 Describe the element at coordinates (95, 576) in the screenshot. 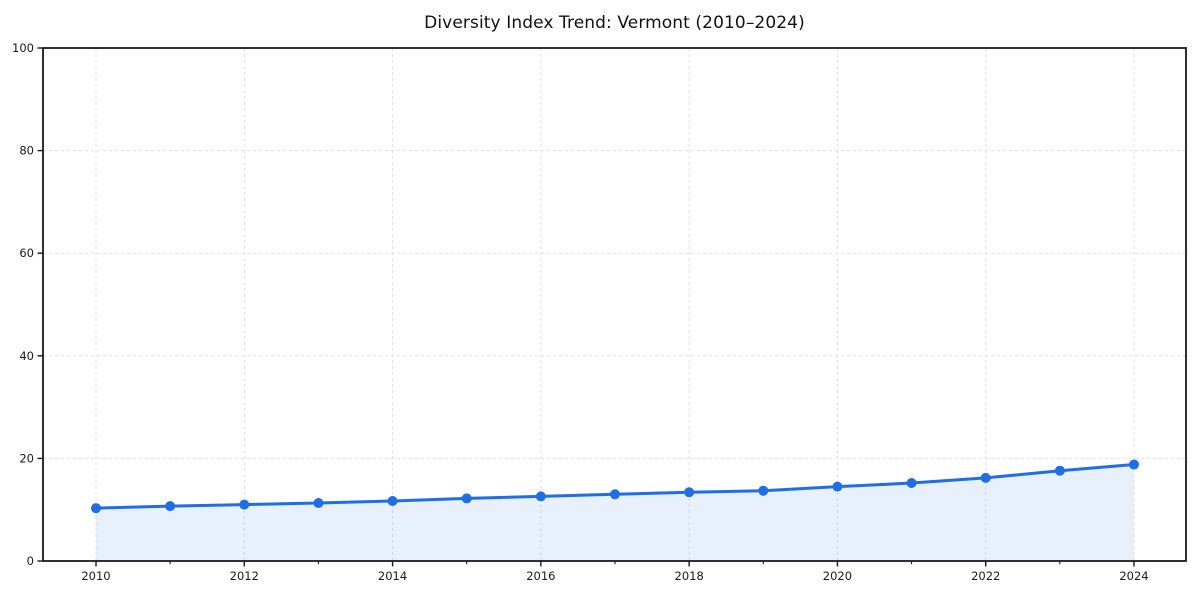

I see `x-tick-label: 2010` at that location.